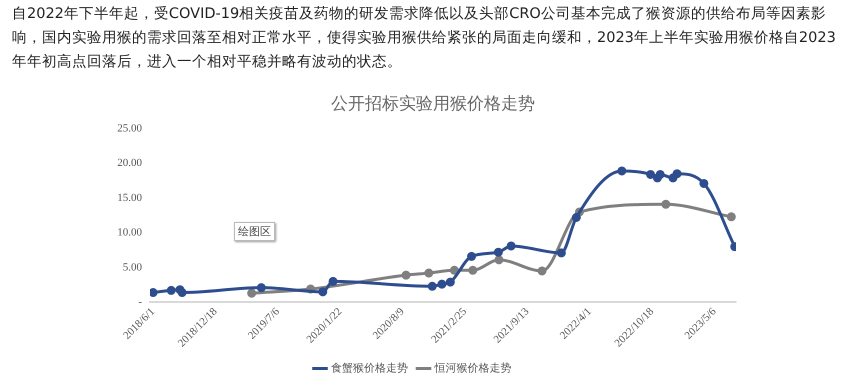 The width and height of the screenshot is (866, 384). I want to click on y-tick-label: 10.00, so click(129, 232).